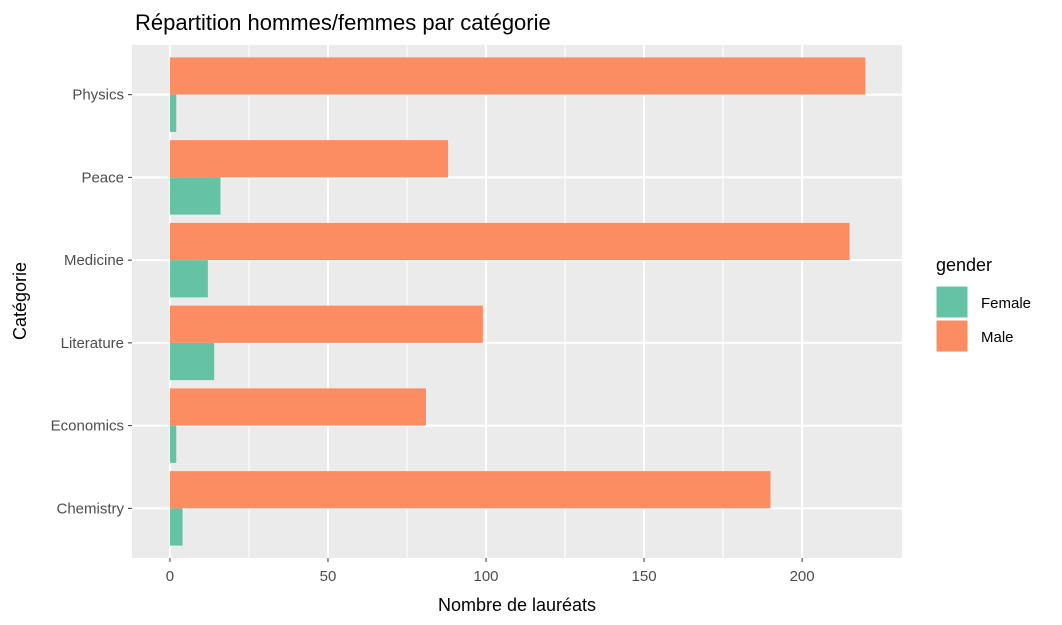  I want to click on x-tick-label: 100, so click(486, 576).